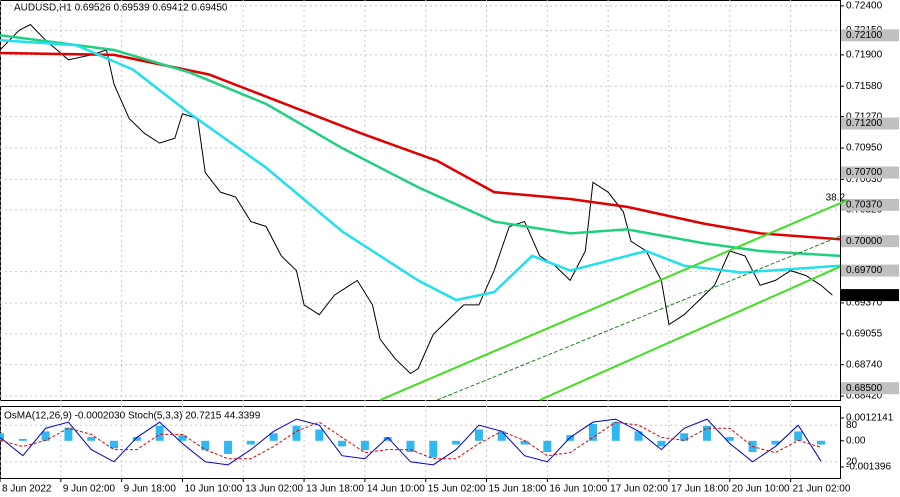  I want to click on y2-tick-label: 20, so click(852, 461).